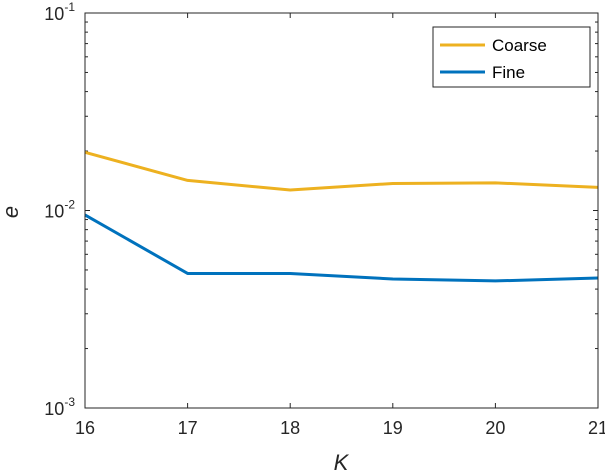 The height and width of the screenshot is (475, 605). What do you see at coordinates (342, 462) in the screenshot?
I see `x-axis-label: K` at bounding box center [342, 462].